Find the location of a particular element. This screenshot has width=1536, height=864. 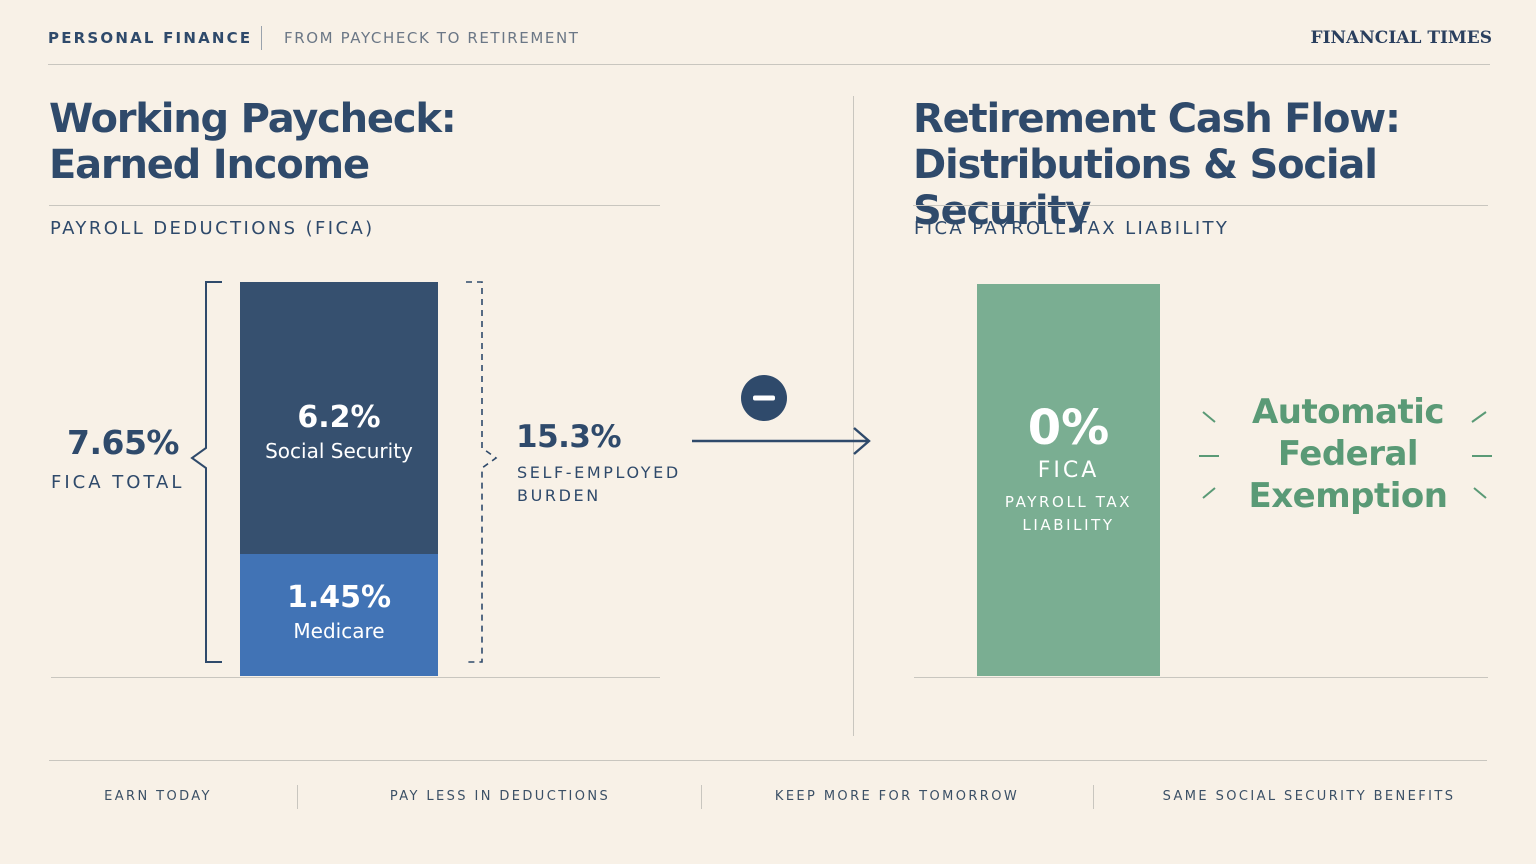

medicare-segment: 1.45% Medicare is located at coordinates (339, 615).